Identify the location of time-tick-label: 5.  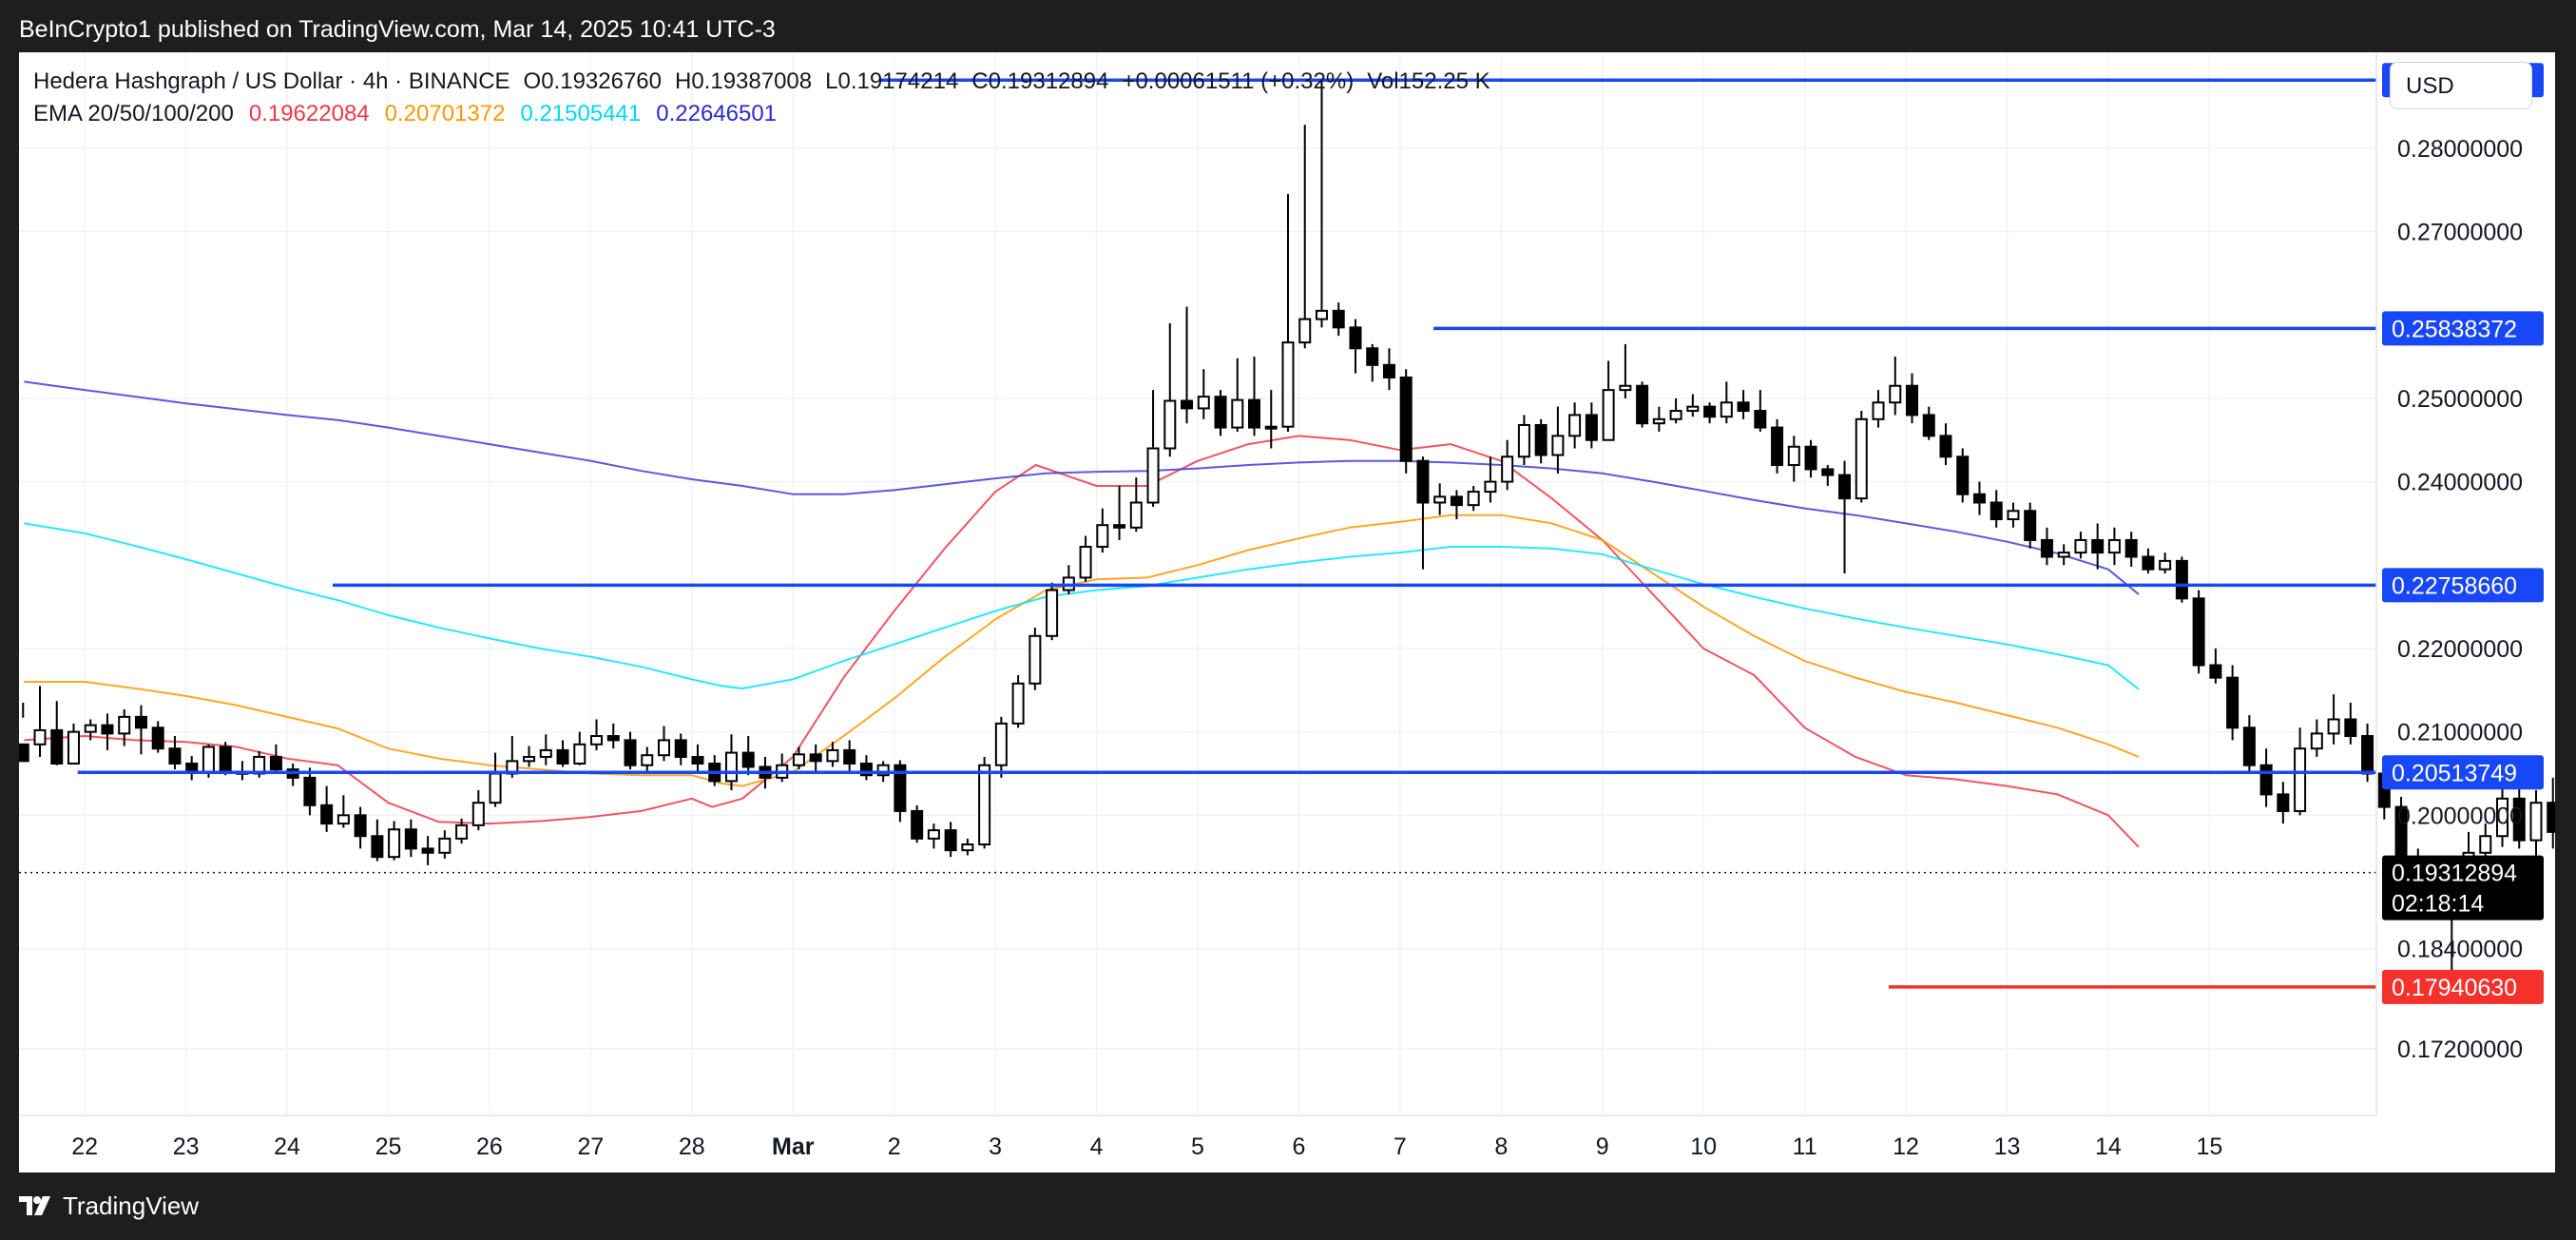
(1197, 1146).